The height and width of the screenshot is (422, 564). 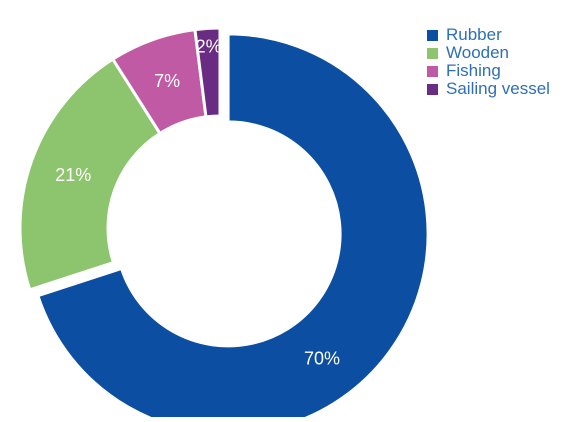 I want to click on pie-slice-wooden, so click(x=90, y=174).